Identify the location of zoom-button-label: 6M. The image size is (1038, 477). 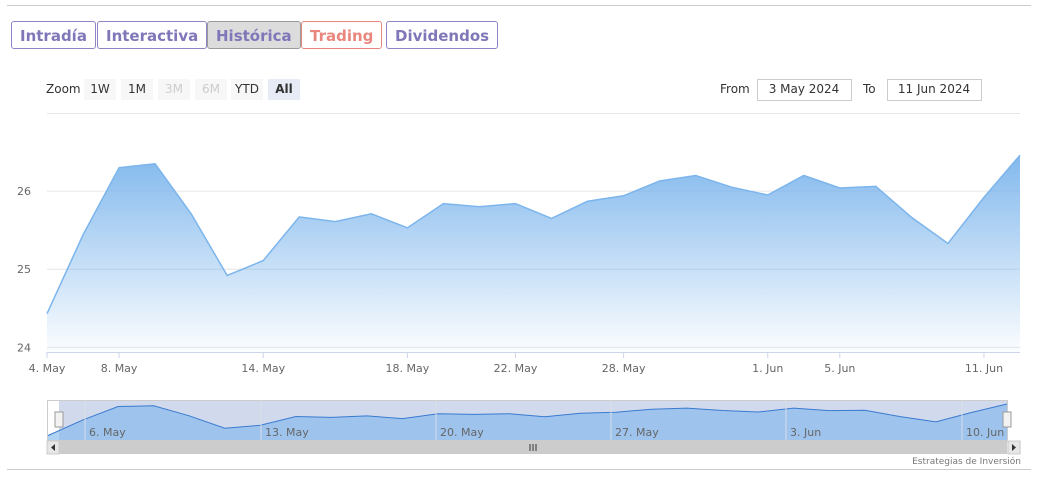
(211, 89).